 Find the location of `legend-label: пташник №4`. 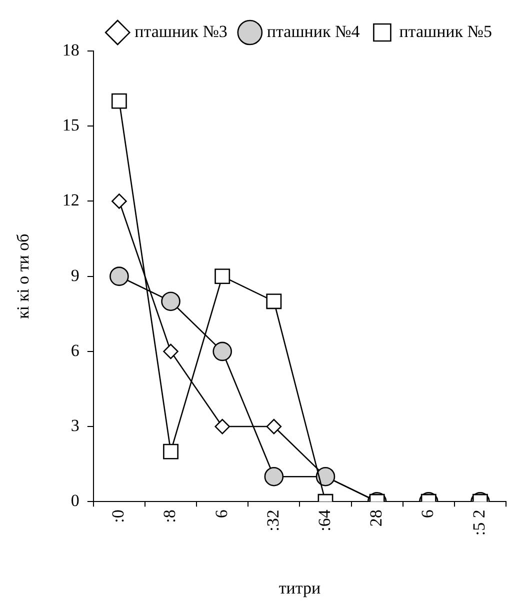

legend-label: пташник №4 is located at coordinates (313, 31).